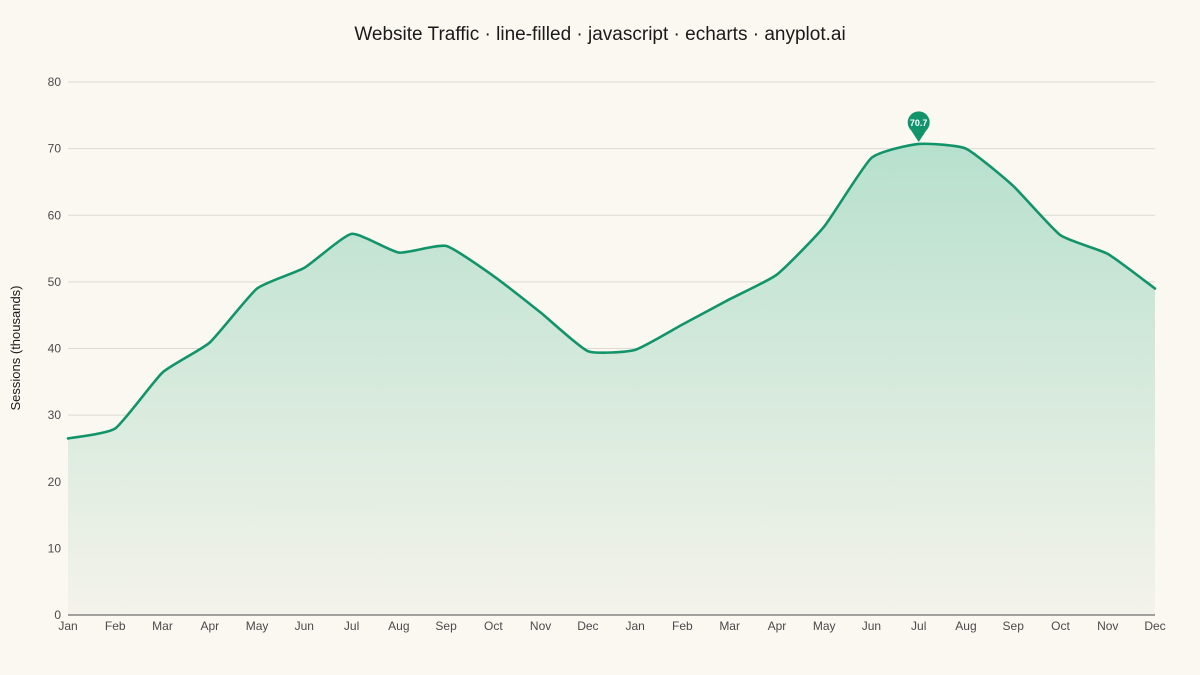 The image size is (1200, 675). I want to click on y-tick-label: 30, so click(55, 415).